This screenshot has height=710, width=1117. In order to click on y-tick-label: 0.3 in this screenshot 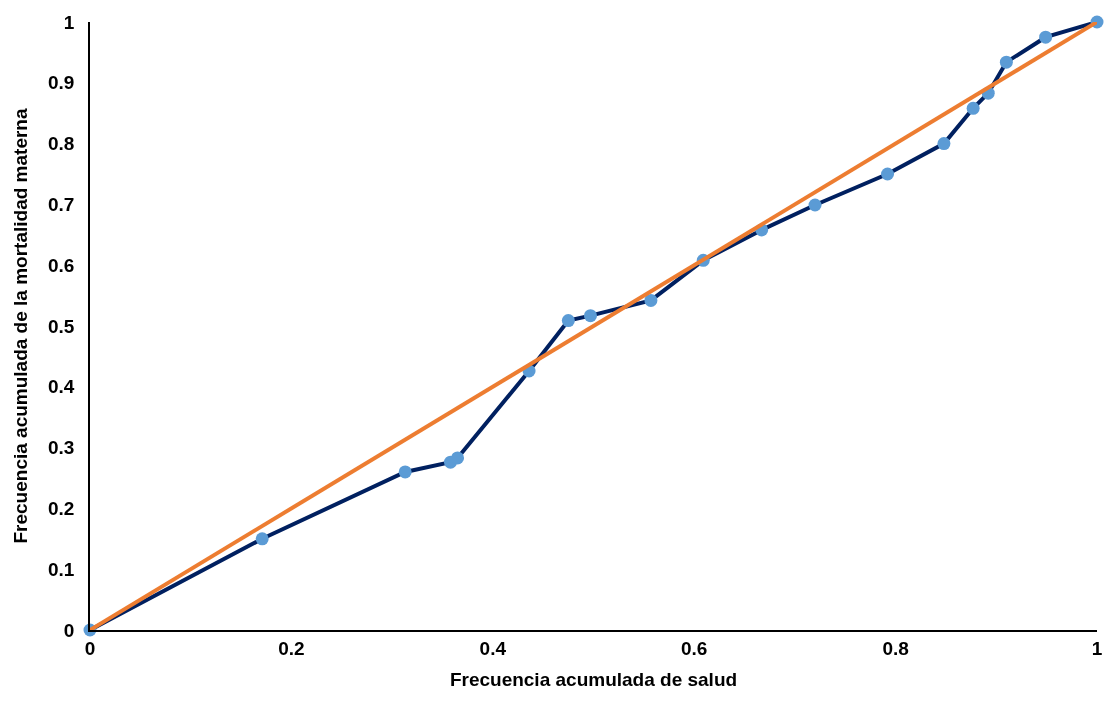, I will do `click(61, 448)`.